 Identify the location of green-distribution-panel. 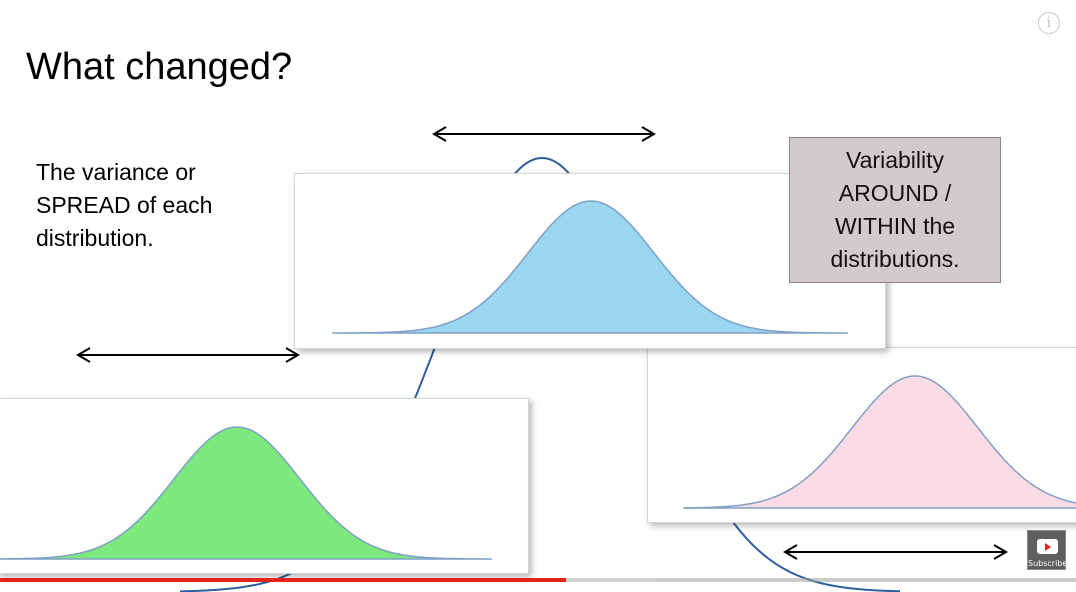
(264, 486).